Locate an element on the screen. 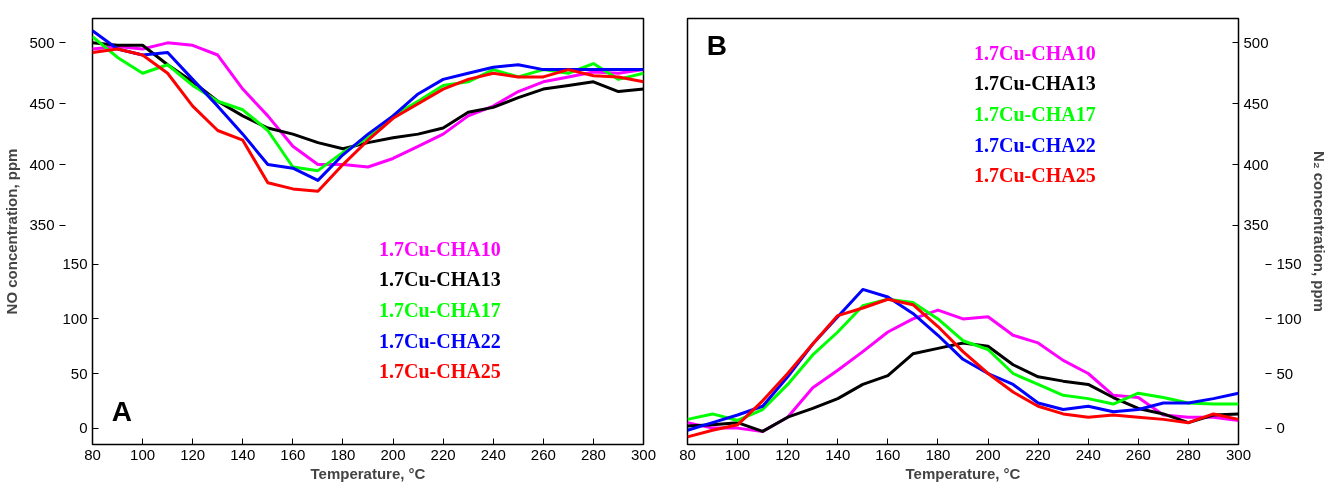  annotation: B is located at coordinates (717, 46).